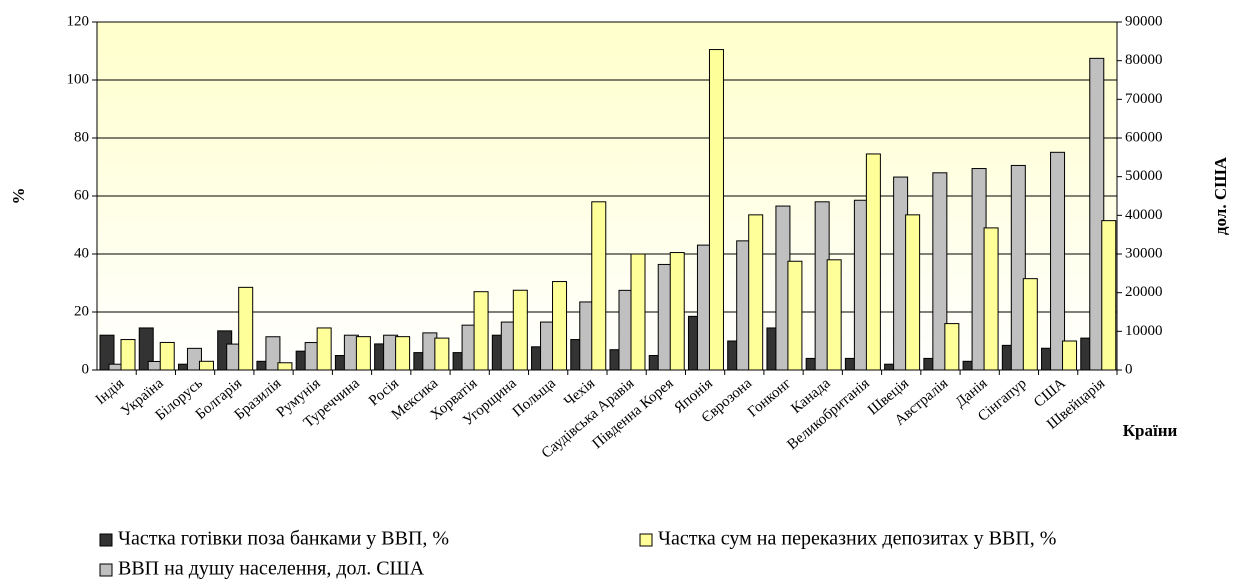 The image size is (1234, 584). Describe the element at coordinates (18, 196) in the screenshot. I see `y-axis-title: %` at that location.